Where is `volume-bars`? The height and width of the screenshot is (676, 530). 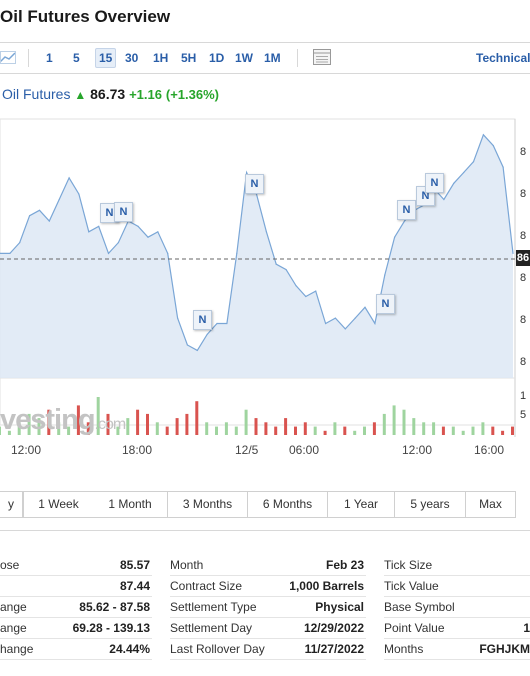 volume-bars is located at coordinates (257, 416).